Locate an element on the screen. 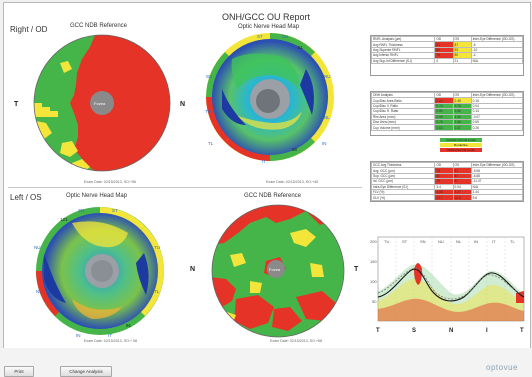  legend-item: Outside Normal Limits is located at coordinates (461, 140).